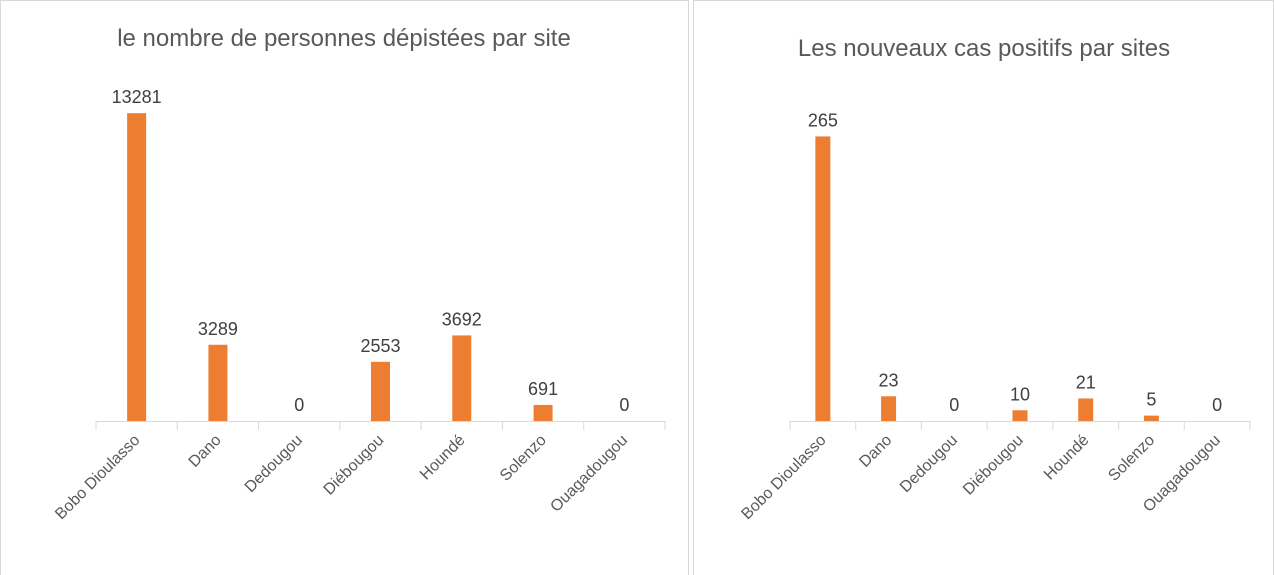 Image resolution: width=1274 pixels, height=575 pixels. I want to click on data-label: 23, so click(889, 380).